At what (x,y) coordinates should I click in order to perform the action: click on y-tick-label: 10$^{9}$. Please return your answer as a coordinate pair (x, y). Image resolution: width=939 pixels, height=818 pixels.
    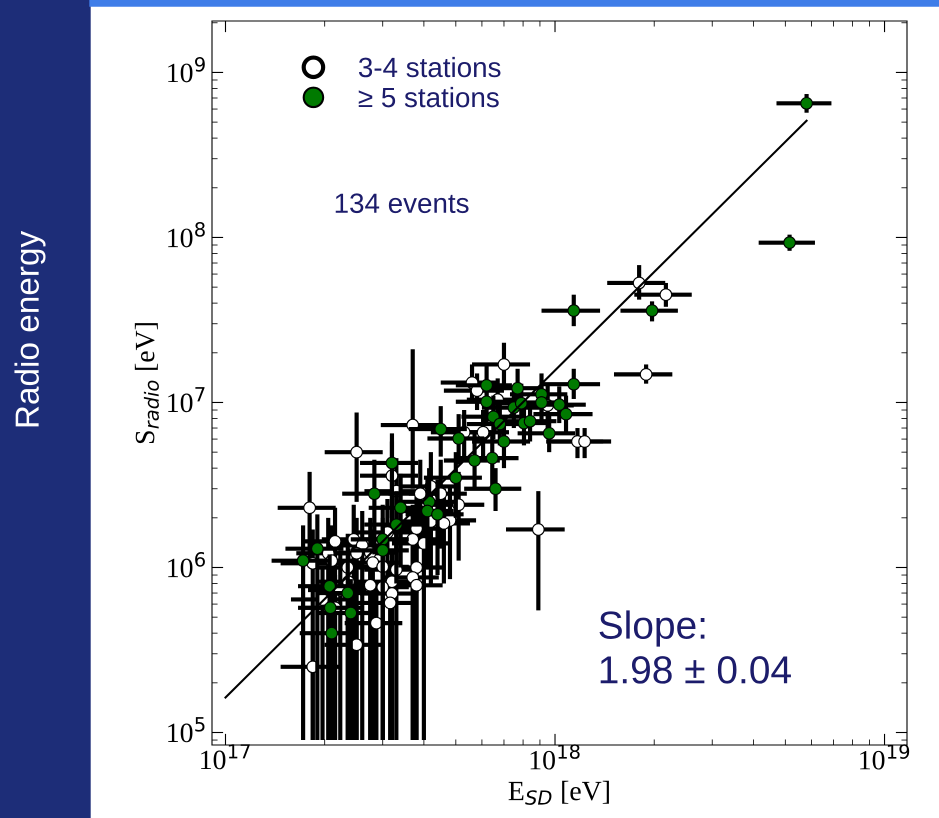
    Looking at the image, I should click on (186, 69).